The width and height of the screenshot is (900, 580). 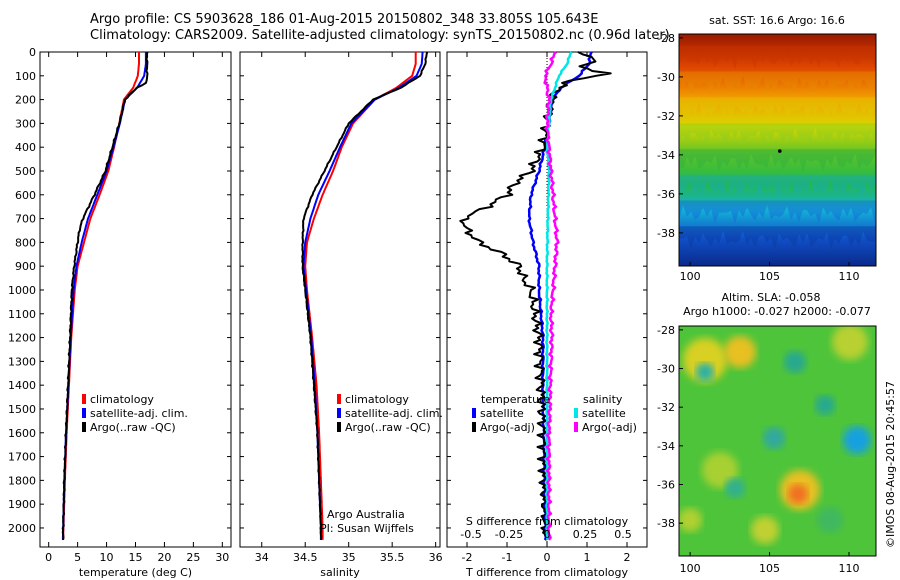 What do you see at coordinates (22, 361) in the screenshot?
I see `y-tick-label: 1300` at bounding box center [22, 361].